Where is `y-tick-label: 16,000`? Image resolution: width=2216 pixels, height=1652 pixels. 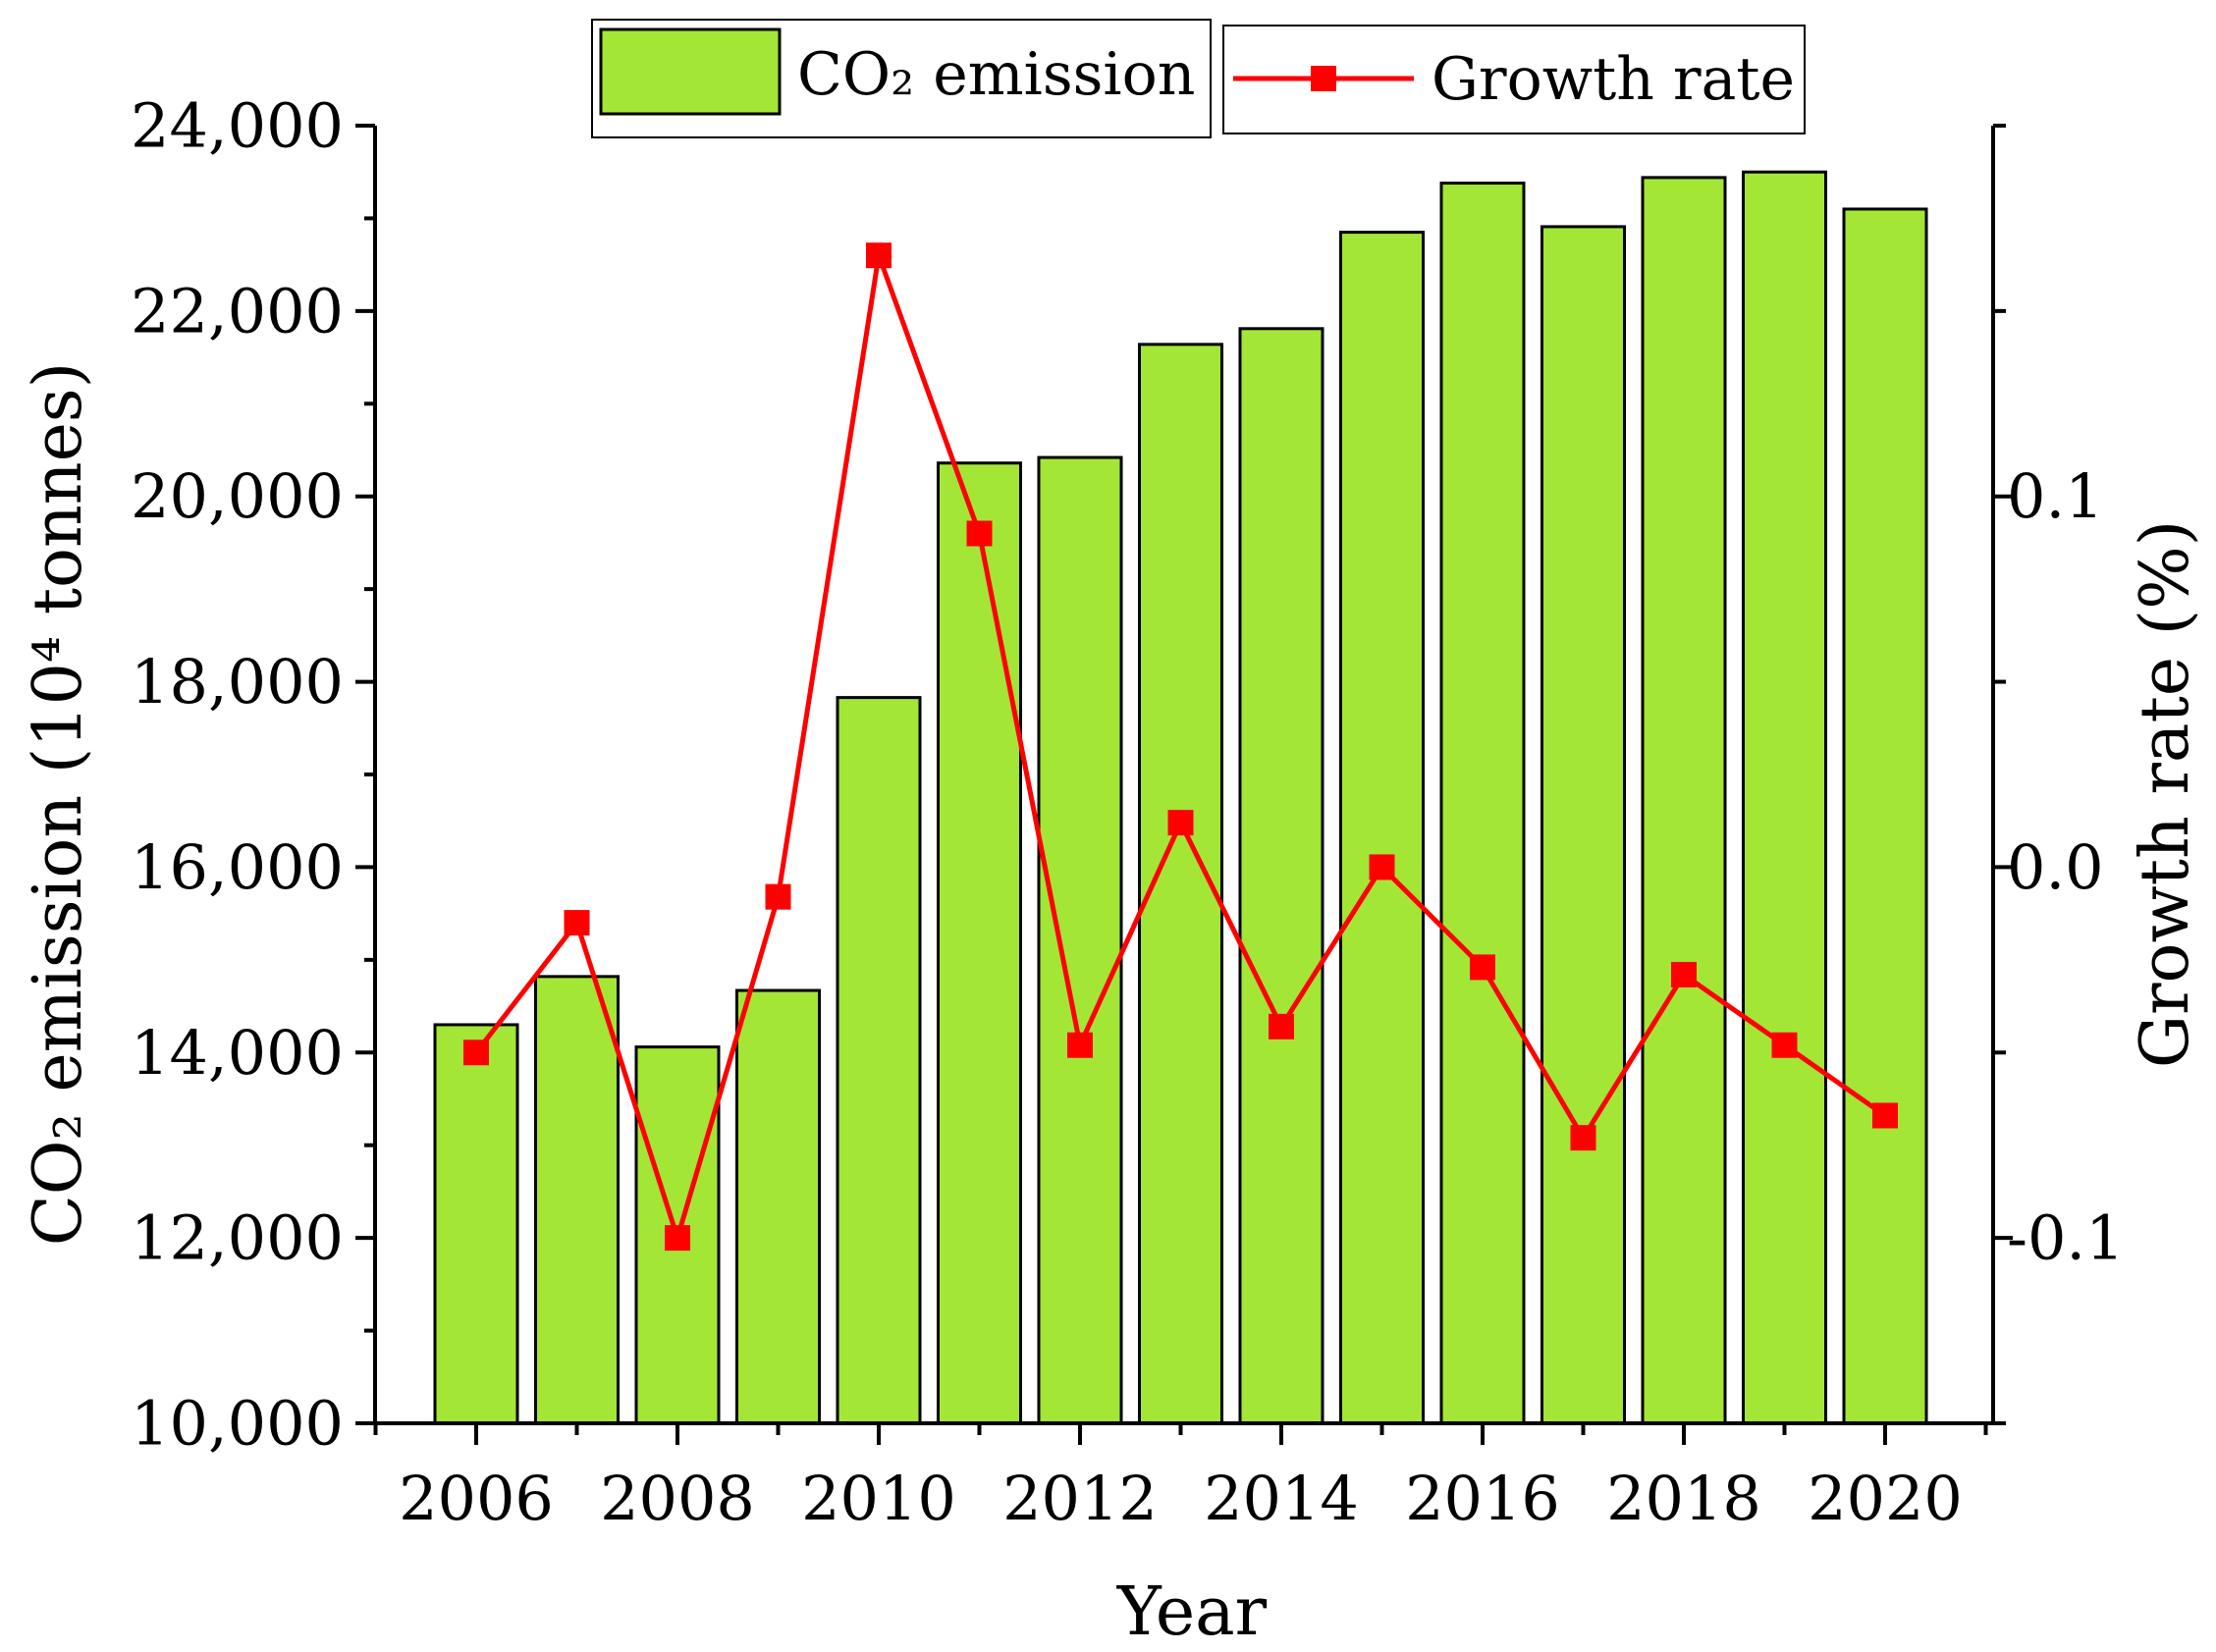
y-tick-label: 16,000 is located at coordinates (237, 867).